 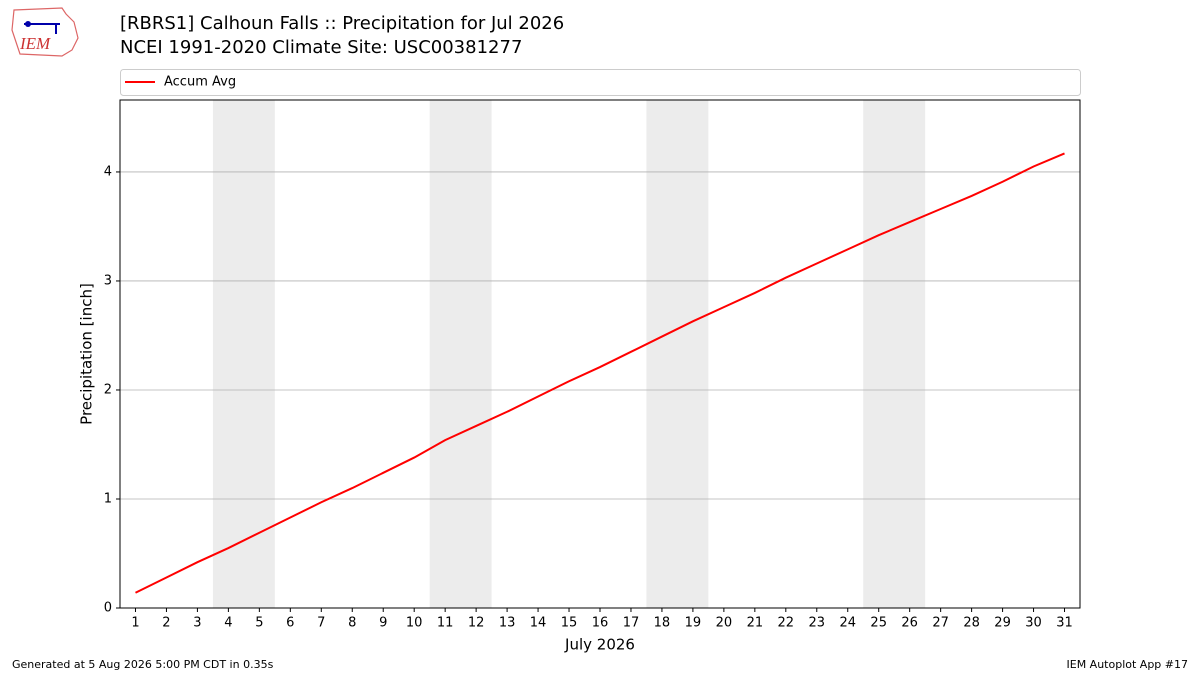 I want to click on y-tick-label: 4, so click(x=108, y=171).